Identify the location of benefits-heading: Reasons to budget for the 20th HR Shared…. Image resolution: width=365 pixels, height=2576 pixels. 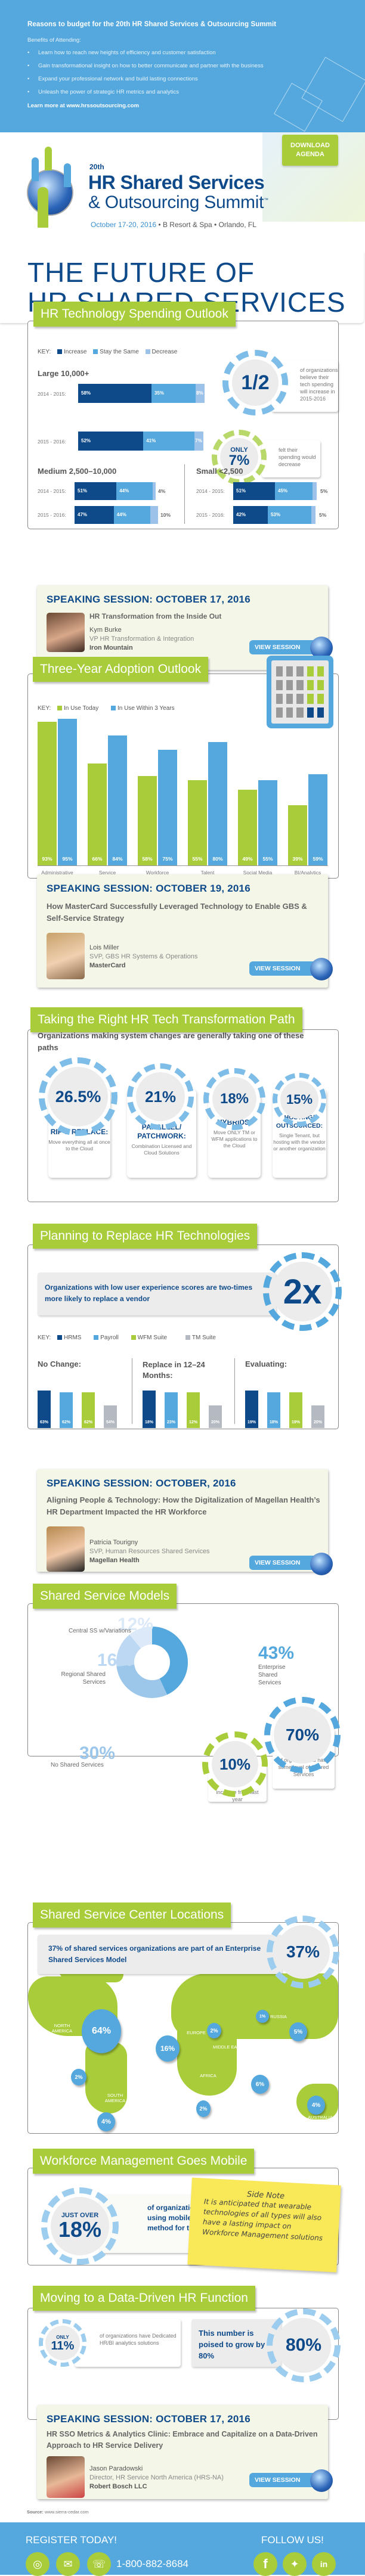
(152, 24).